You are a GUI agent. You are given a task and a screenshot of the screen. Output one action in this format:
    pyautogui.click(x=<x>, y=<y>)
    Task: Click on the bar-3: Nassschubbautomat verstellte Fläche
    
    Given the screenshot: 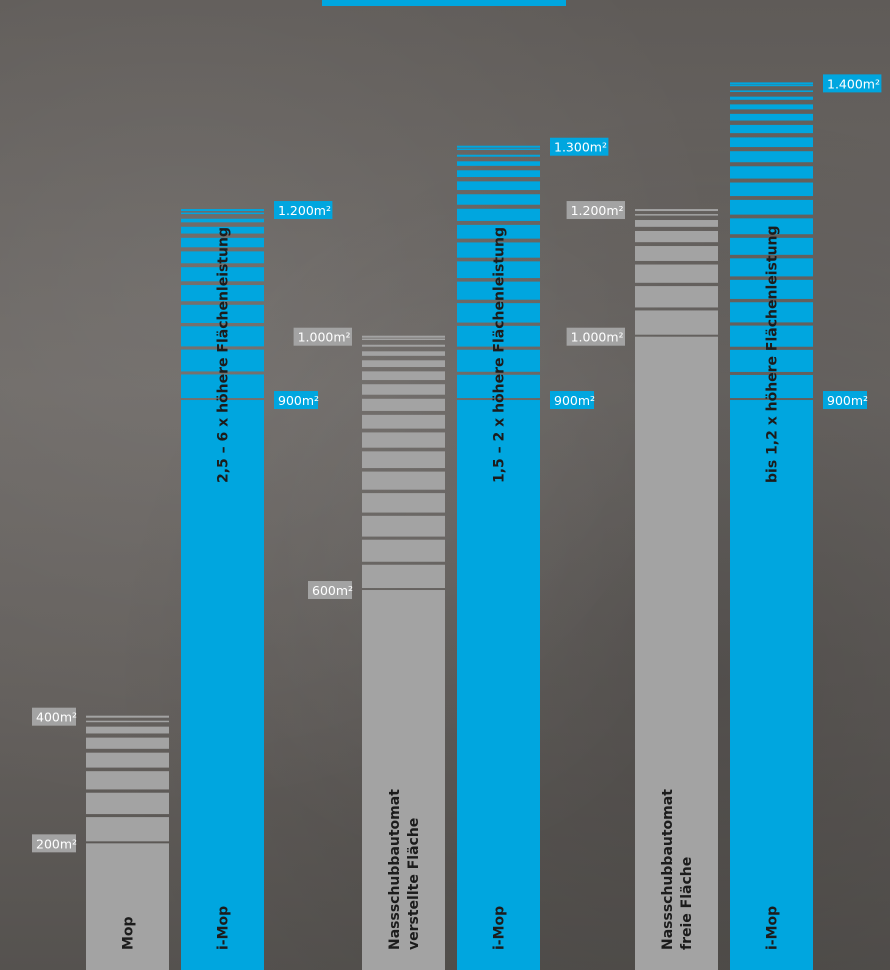 What is the action you would take?
    pyautogui.click(x=403, y=652)
    